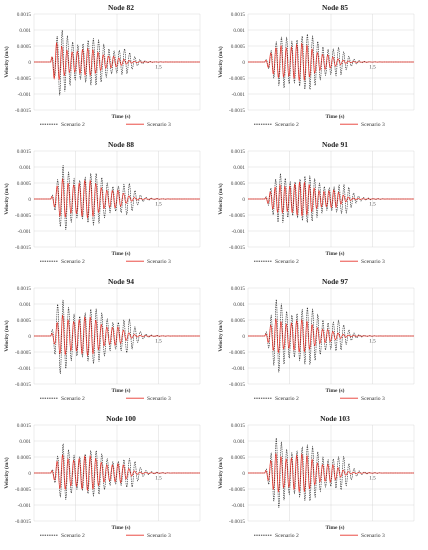 The width and height of the screenshot is (428, 550). What do you see at coordinates (121, 418) in the screenshot?
I see `chart-title: Node 100` at bounding box center [121, 418].